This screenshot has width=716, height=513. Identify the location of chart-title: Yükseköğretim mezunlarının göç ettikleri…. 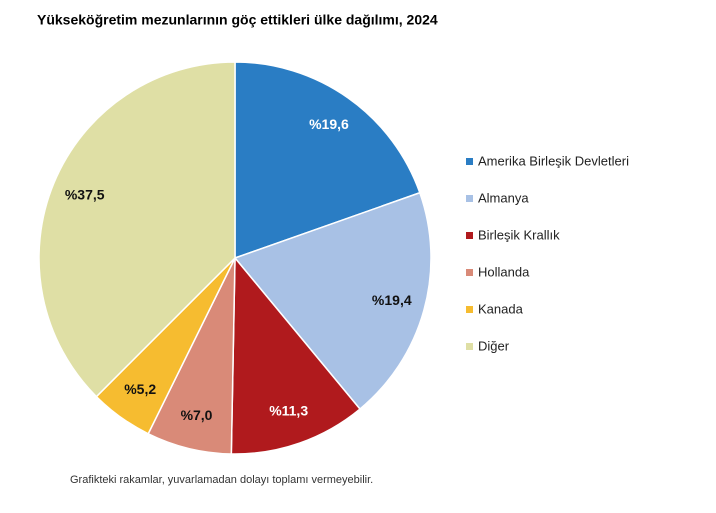
(237, 20).